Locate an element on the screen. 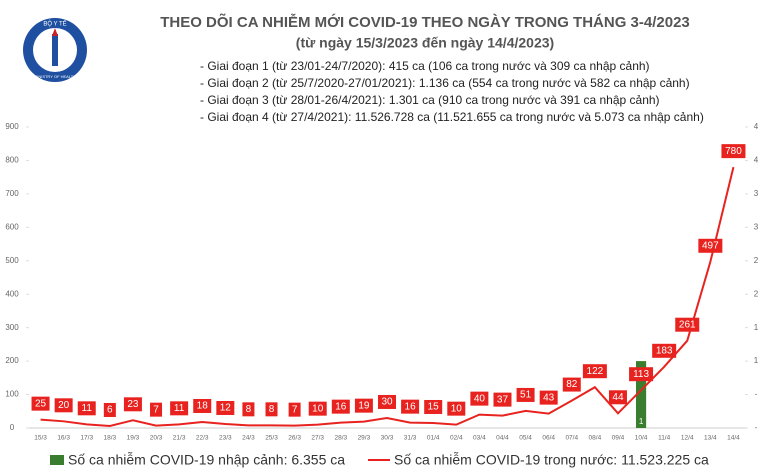 The width and height of the screenshot is (770, 474). data-label: 40 is located at coordinates (480, 398).